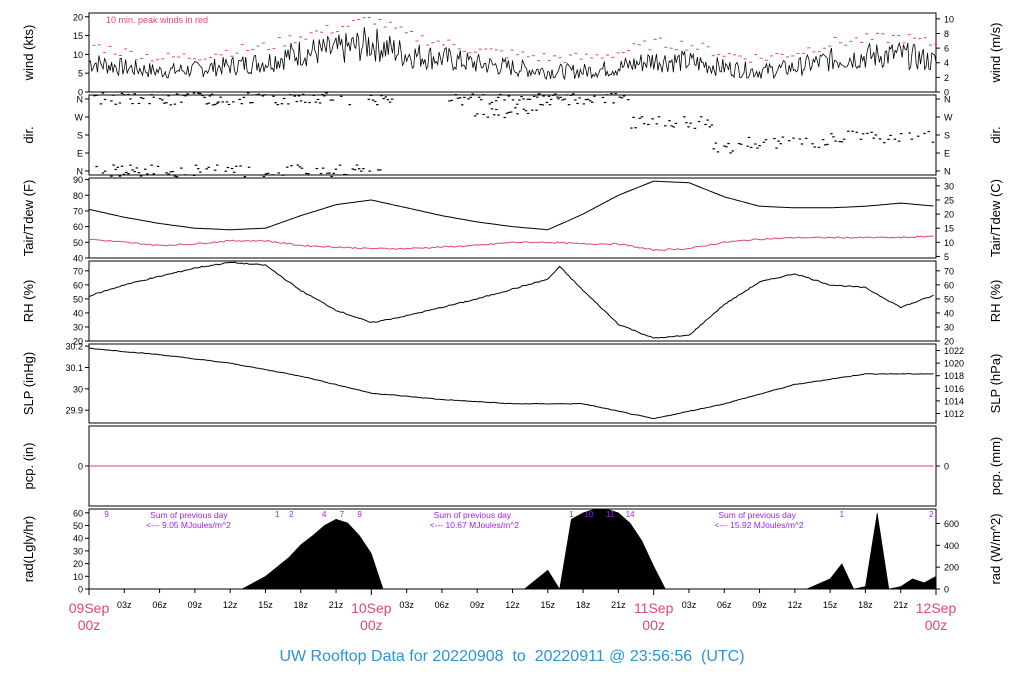  What do you see at coordinates (954, 389) in the screenshot?
I see `y-tick-label-right: 1016` at bounding box center [954, 389].